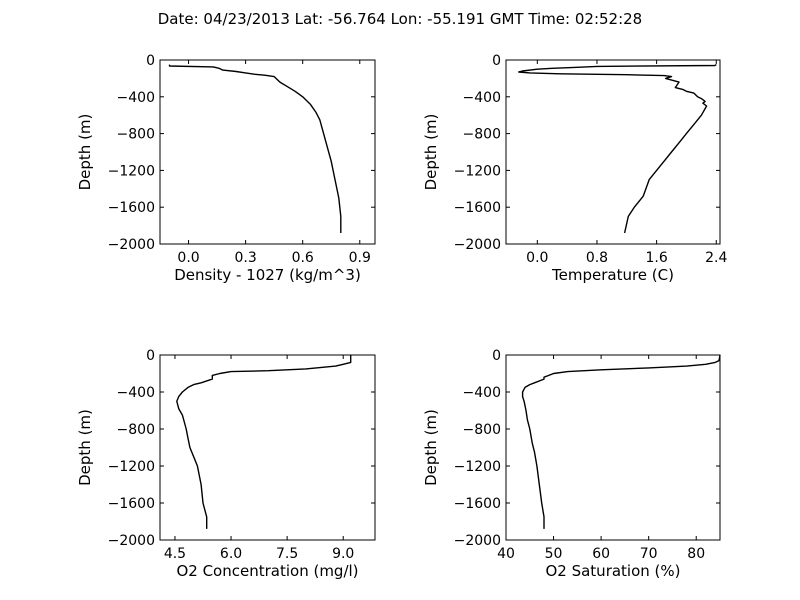  What do you see at coordinates (649, 554) in the screenshot?
I see `o2-saturation-xtick-label: 70` at bounding box center [649, 554].